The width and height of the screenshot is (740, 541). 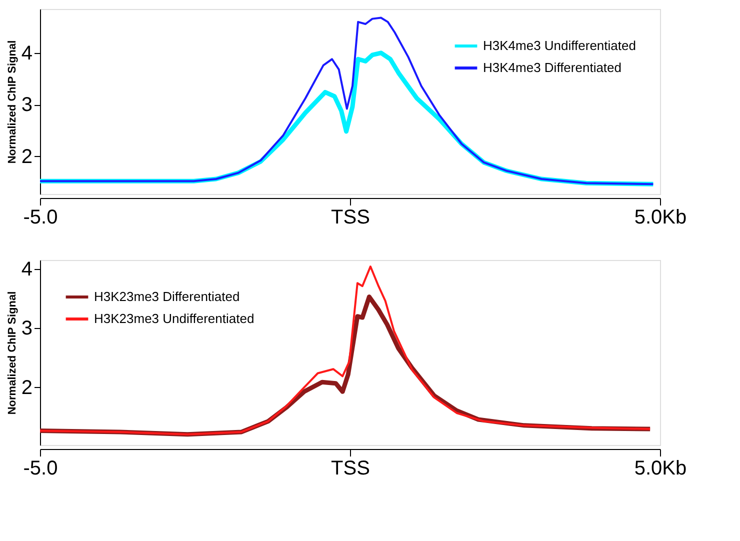 What do you see at coordinates (174, 318) in the screenshot?
I see `legend-label: H3K23me3 Undifferentiated` at bounding box center [174, 318].